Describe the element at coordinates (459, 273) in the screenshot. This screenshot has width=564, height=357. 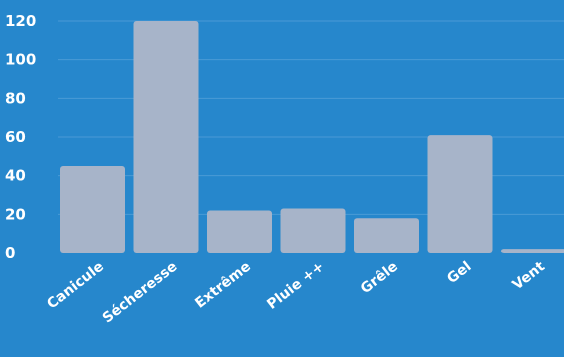
I see `x-category-label: Gel` at that location.